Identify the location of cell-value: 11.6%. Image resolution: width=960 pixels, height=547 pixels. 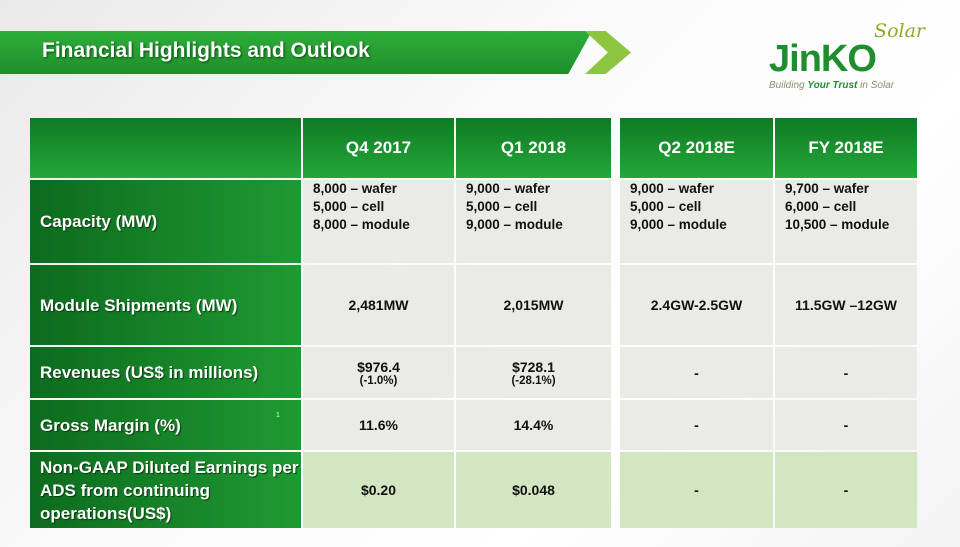
(378, 425).